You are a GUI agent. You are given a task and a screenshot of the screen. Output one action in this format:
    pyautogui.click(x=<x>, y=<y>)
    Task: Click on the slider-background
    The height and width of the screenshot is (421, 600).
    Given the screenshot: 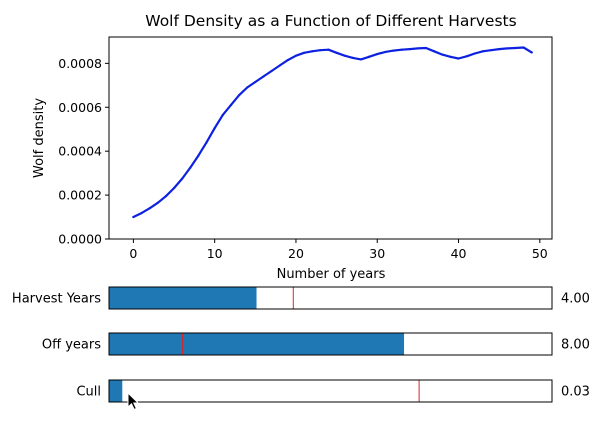 What is the action you would take?
    pyautogui.click(x=330, y=391)
    